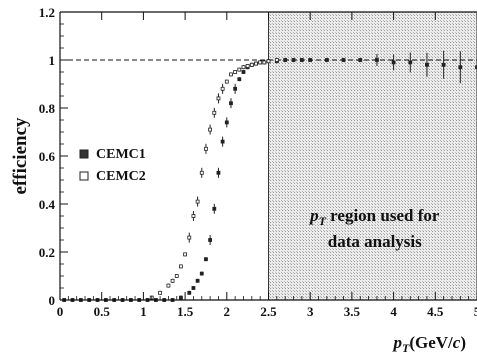 Image resolution: width=477 pixels, height=357 pixels. Describe the element at coordinates (52, 60) in the screenshot. I see `y-tick-label: 1` at that location.